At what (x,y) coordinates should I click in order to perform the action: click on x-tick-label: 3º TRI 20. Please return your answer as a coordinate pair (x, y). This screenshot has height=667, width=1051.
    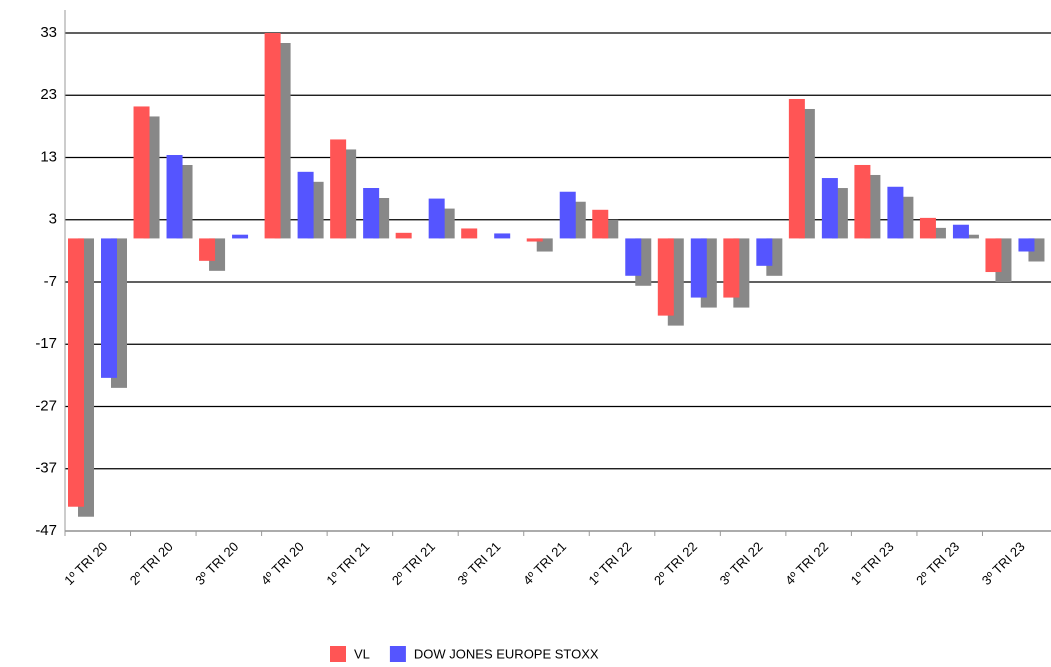
    Looking at the image, I should click on (216, 563).